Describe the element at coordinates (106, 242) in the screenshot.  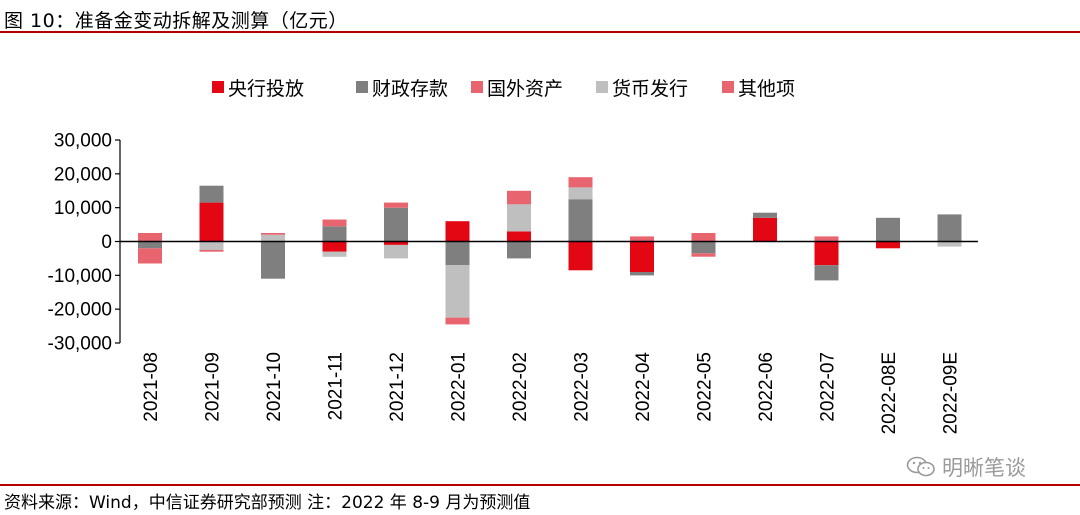
I see `y-tick-label: 0` at that location.